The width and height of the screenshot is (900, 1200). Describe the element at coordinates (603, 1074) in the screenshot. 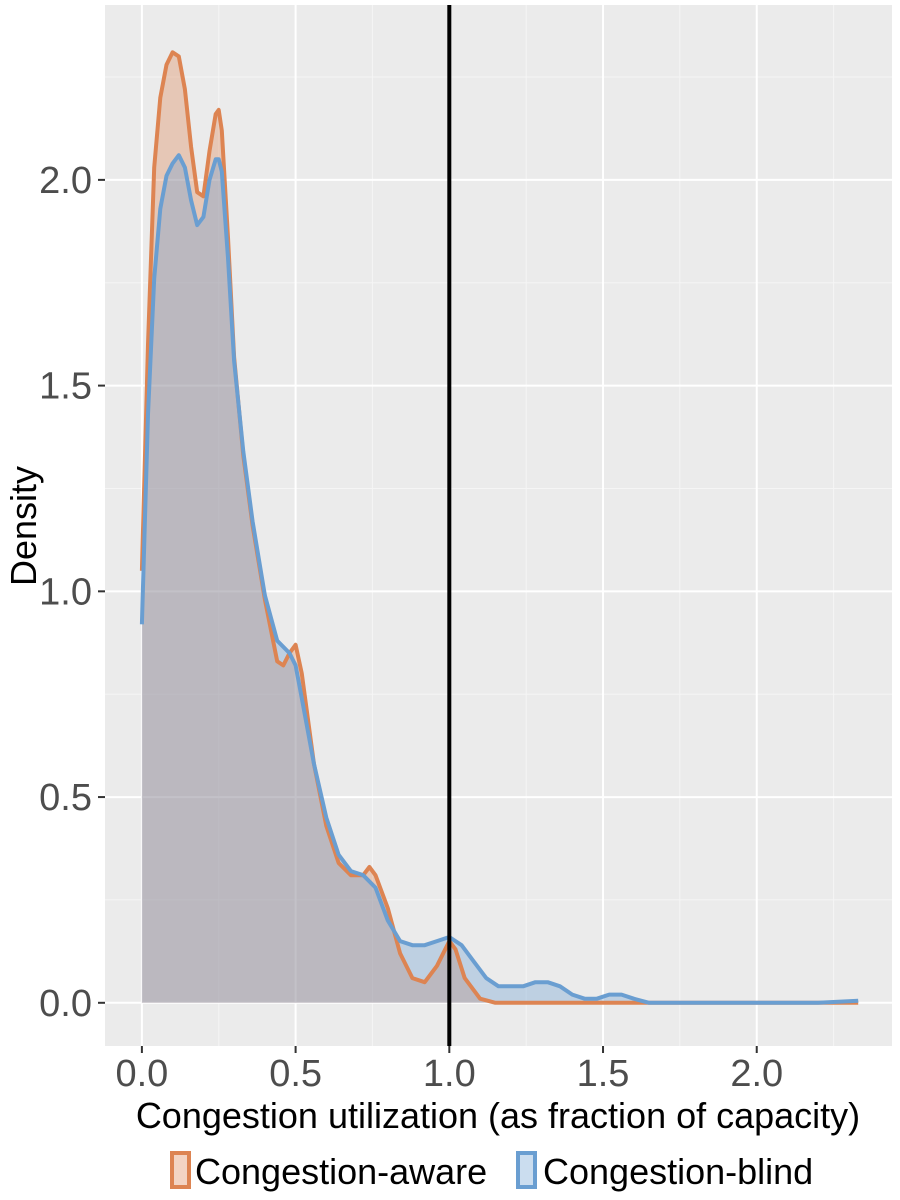

I see `x-tick-label: 1.5` at that location.